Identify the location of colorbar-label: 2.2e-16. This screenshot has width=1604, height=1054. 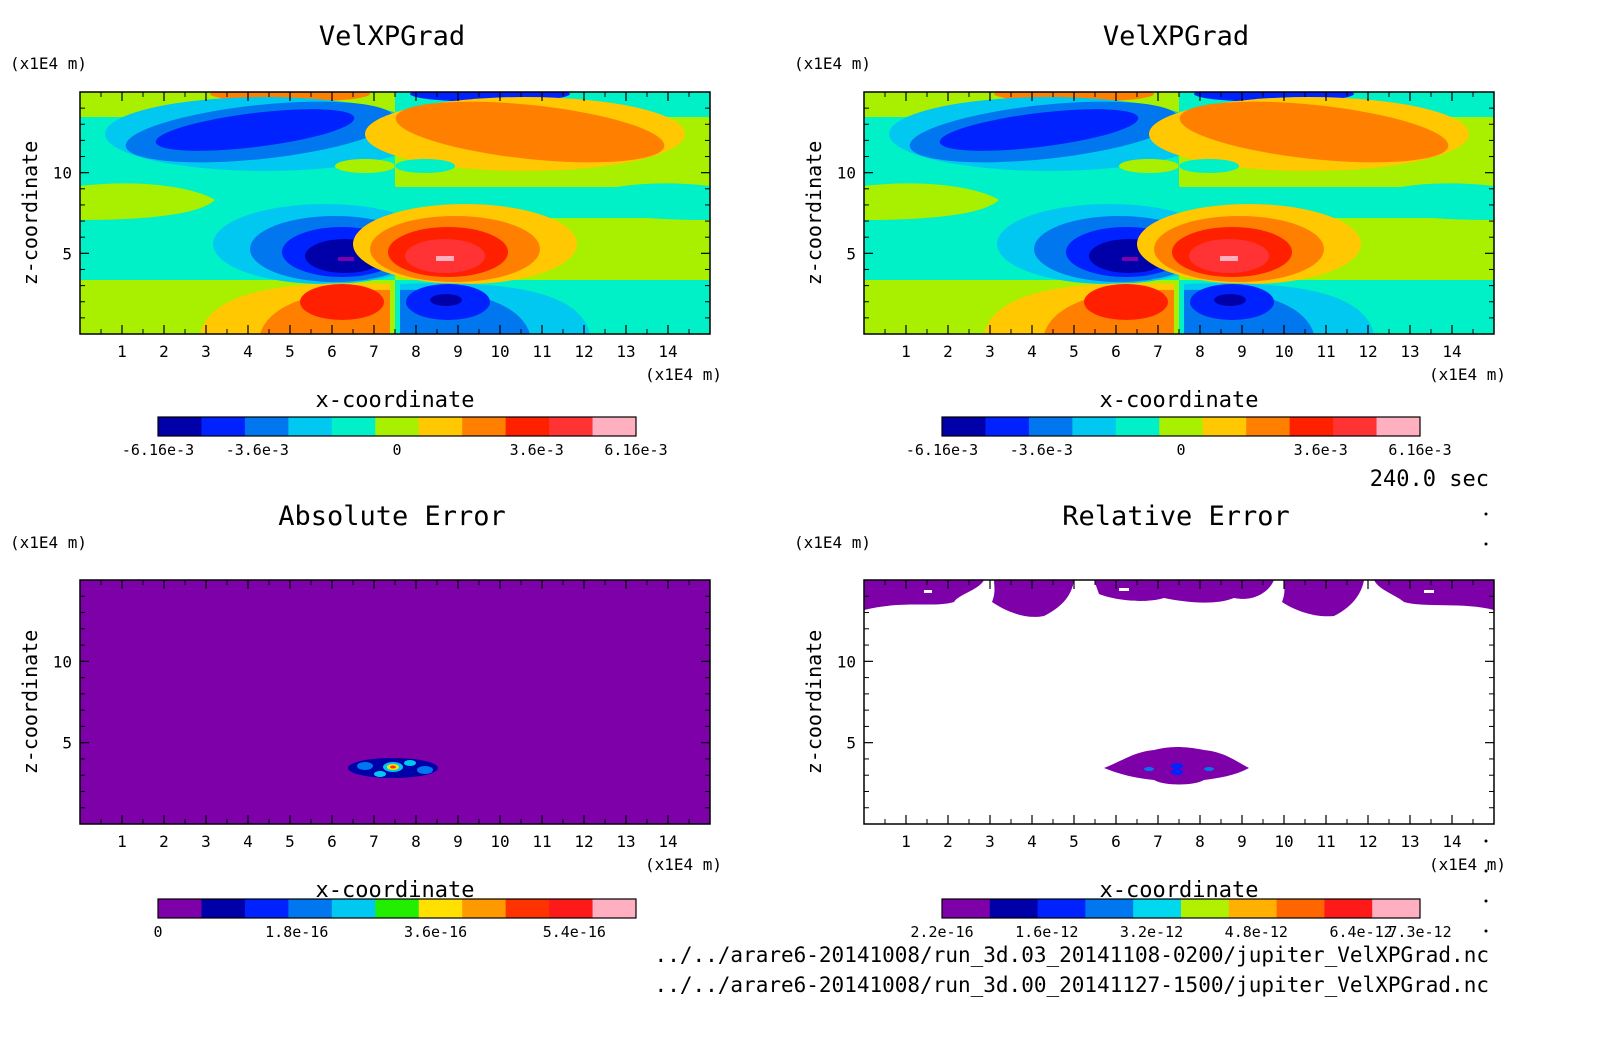
(941, 932).